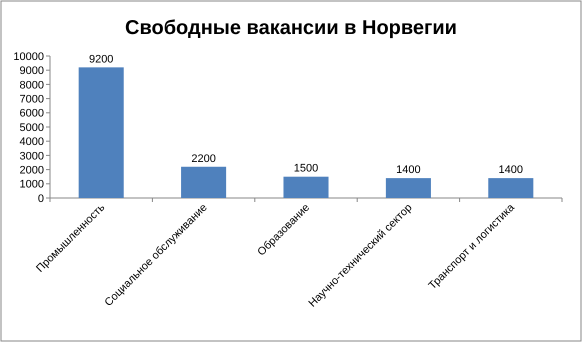 The width and height of the screenshot is (582, 342). I want to click on y-tick-label: 10000, so click(28, 56).